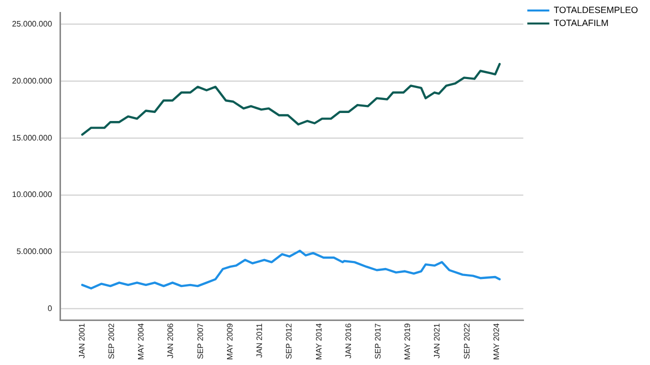 Image resolution: width=650 pixels, height=365 pixels. Describe the element at coordinates (34, 251) in the screenshot. I see `y-tick-label: 5.000.000` at that location.